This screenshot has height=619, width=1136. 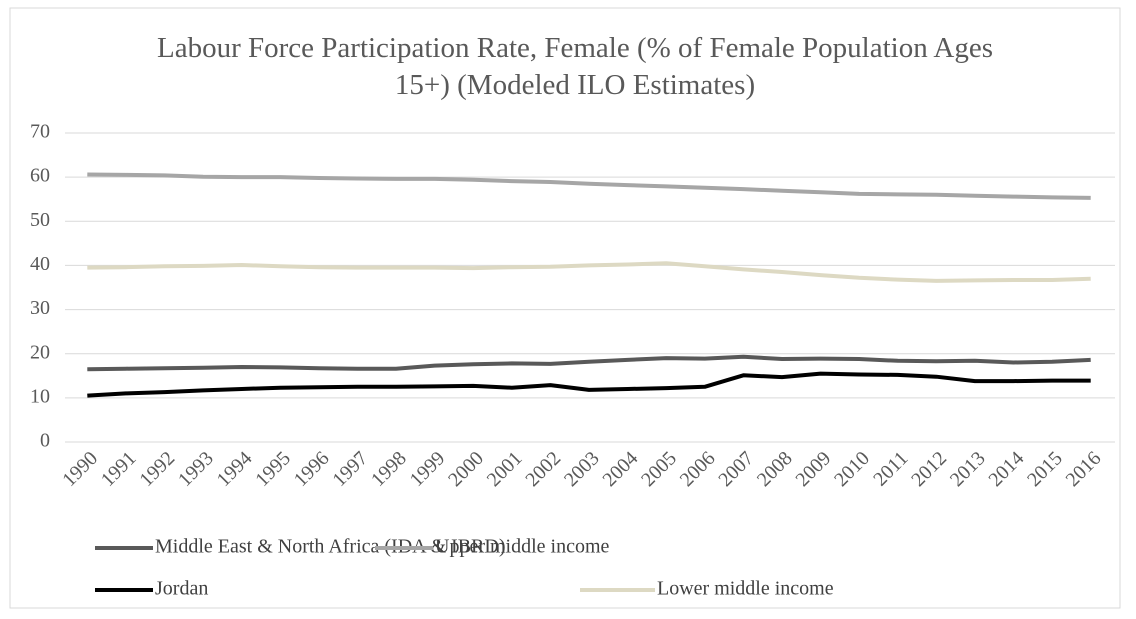 I want to click on x-tick-label: 1998, so click(x=389, y=469).